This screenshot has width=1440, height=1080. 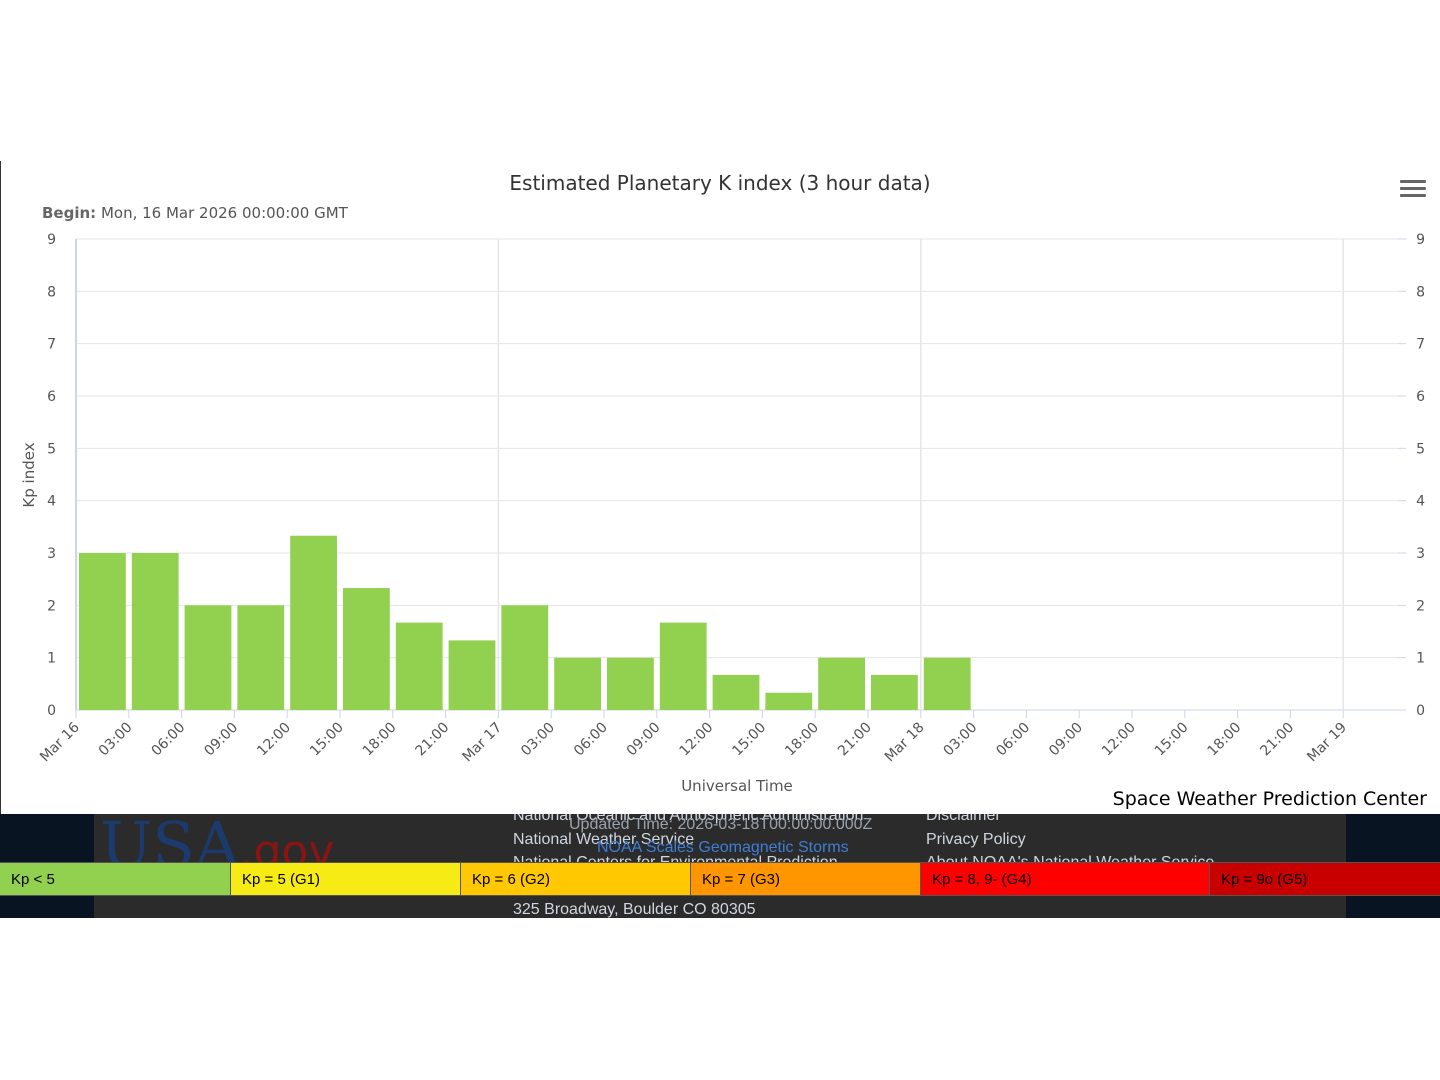 What do you see at coordinates (806, 879) in the screenshot?
I see `legend-kp-7-g3: Kp = 7 (G3)` at bounding box center [806, 879].